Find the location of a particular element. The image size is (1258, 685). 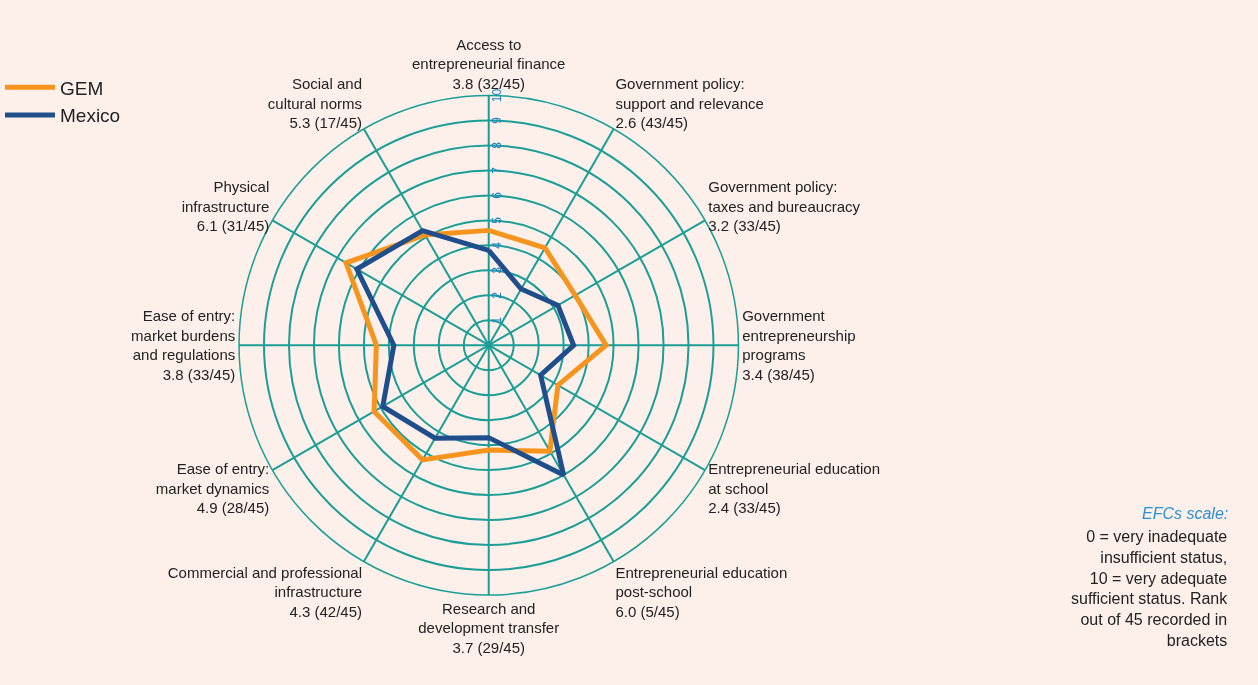

y-tick-label: 7 is located at coordinates (497, 170).